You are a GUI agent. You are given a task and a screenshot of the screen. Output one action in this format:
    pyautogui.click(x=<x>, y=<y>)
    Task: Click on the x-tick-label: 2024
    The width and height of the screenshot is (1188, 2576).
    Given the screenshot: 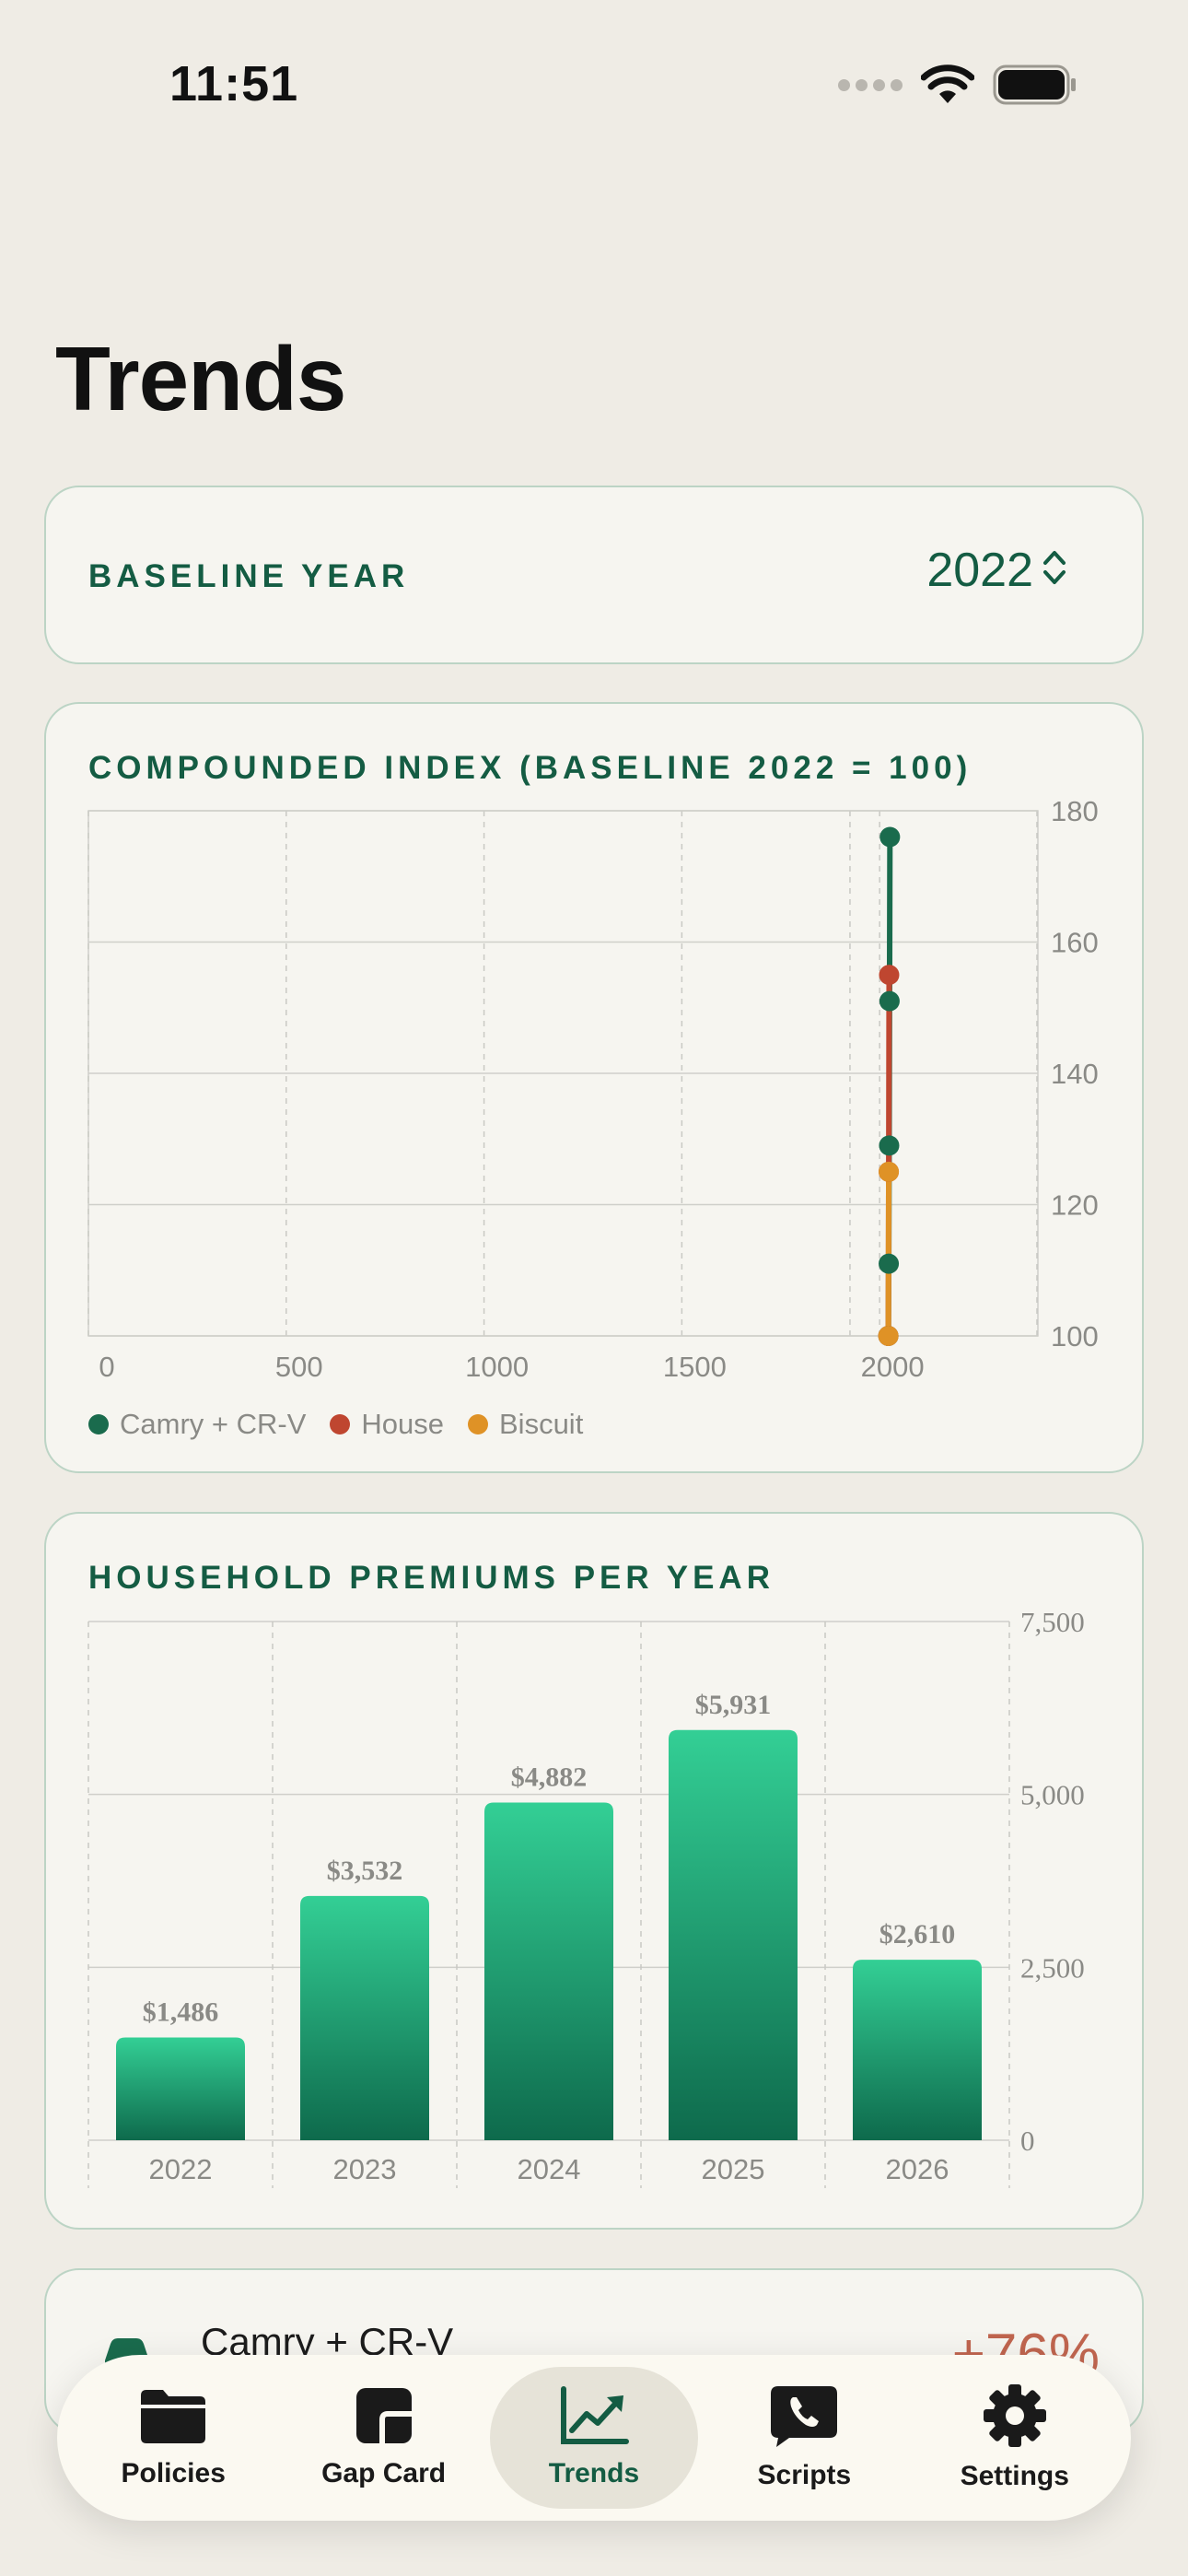 What is the action you would take?
    pyautogui.click(x=549, y=2169)
    